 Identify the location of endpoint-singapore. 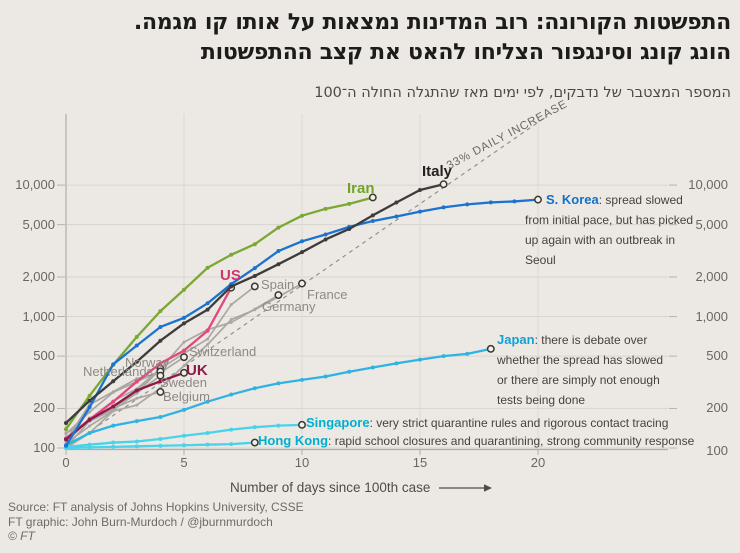
(302, 424).